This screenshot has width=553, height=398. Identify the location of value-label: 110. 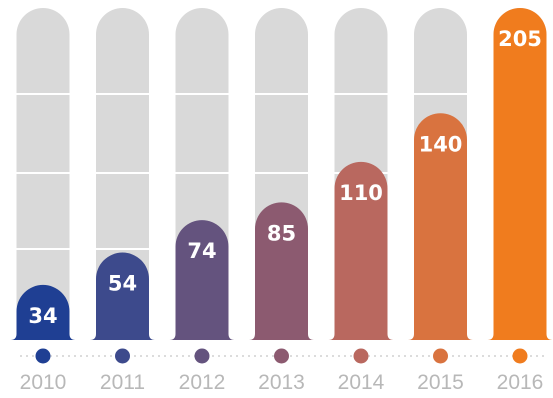
(361, 193).